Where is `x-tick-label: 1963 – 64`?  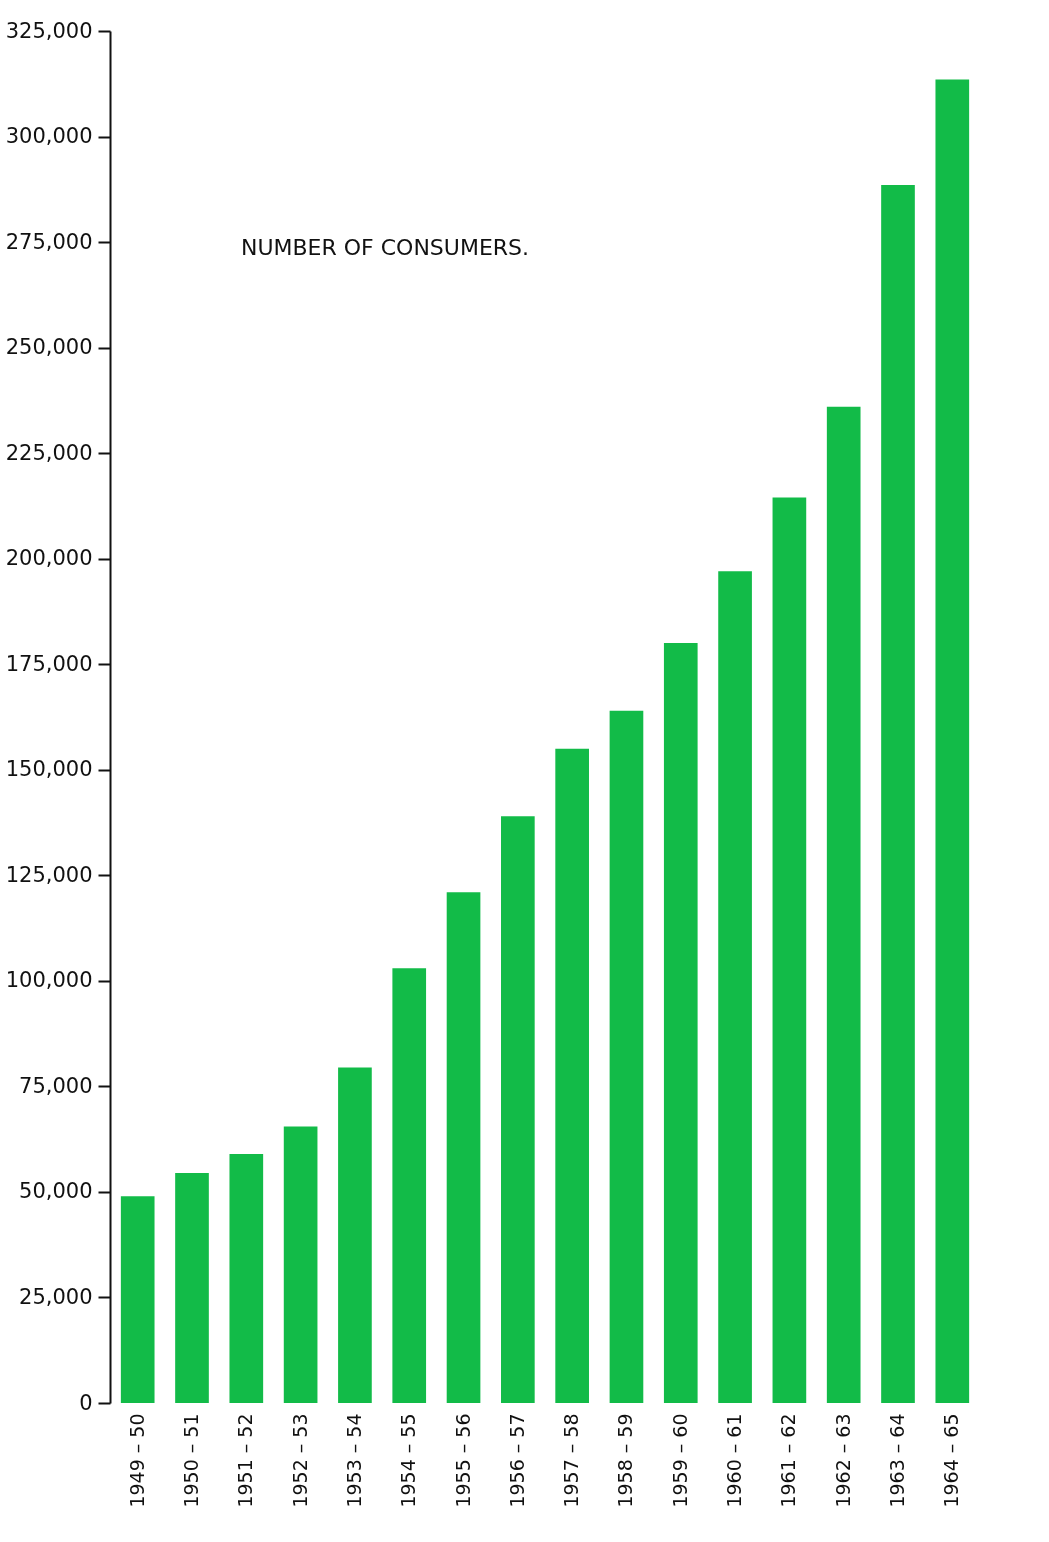
x-tick-label: 1963 – 64 is located at coordinates (897, 1460).